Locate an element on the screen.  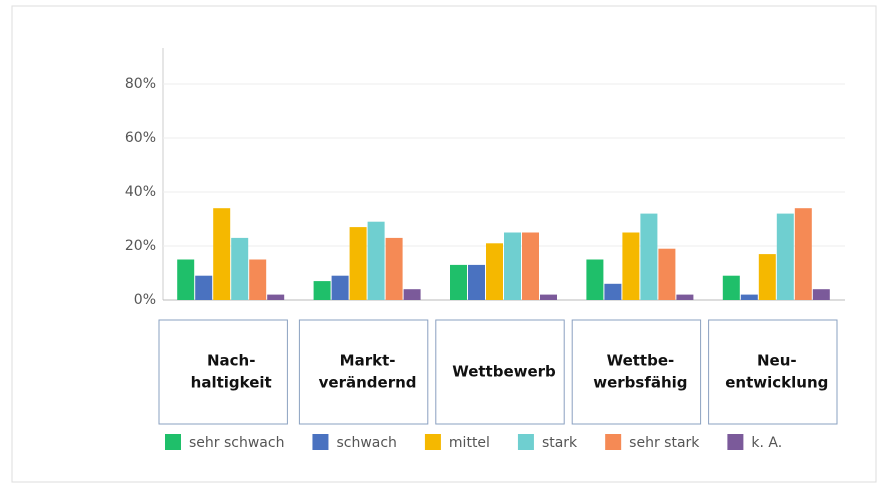
category-label: entwicklung is located at coordinates (776, 383).